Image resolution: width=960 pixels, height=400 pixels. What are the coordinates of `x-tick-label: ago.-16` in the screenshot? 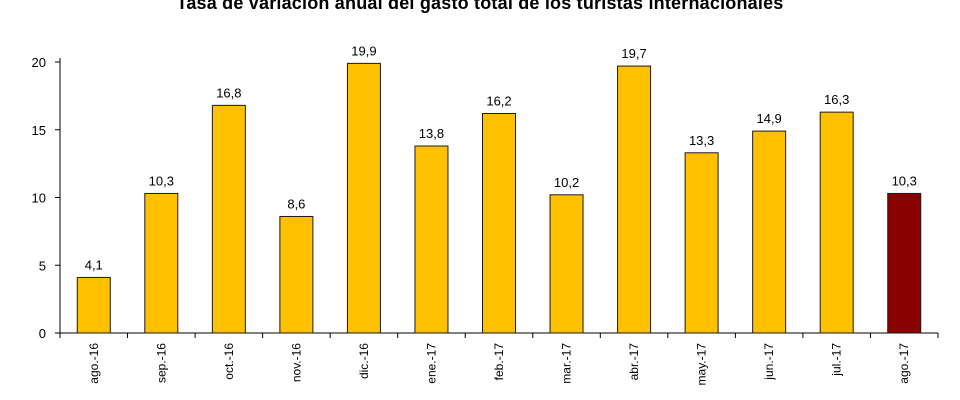 It's located at (94, 363).